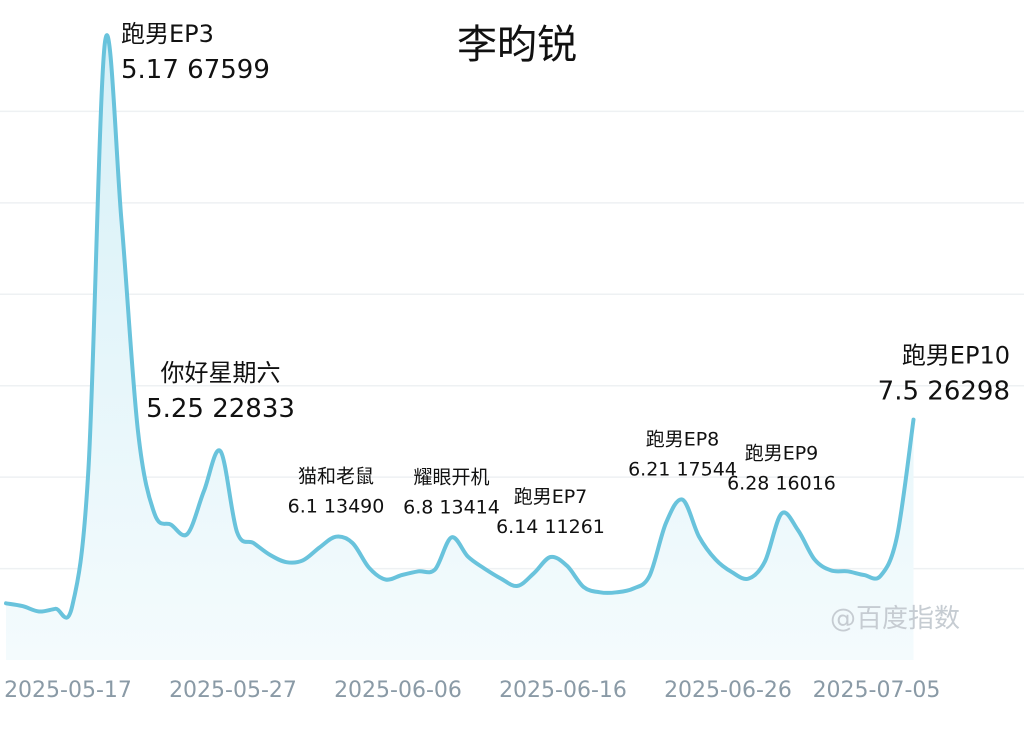 The image size is (1024, 729). What do you see at coordinates (877, 690) in the screenshot?
I see `x-tick-label: 2025-07-05` at bounding box center [877, 690].